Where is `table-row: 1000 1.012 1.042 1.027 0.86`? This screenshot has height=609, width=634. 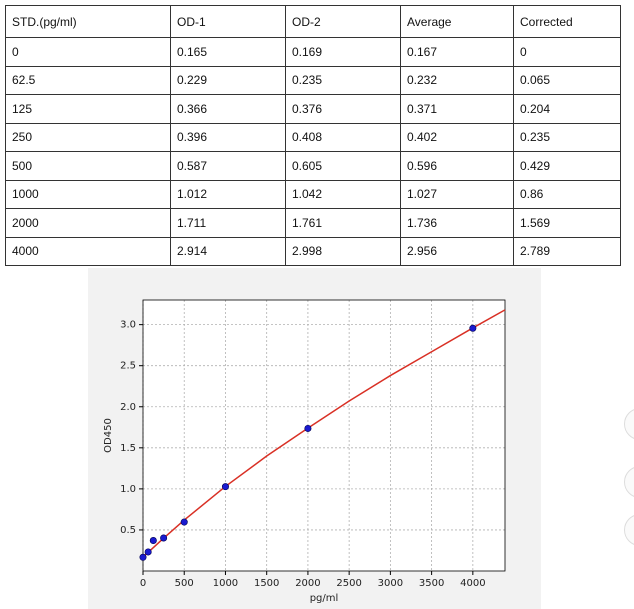 table-row: 1000 1.012 1.042 1.027 0.86 is located at coordinates (313, 194).